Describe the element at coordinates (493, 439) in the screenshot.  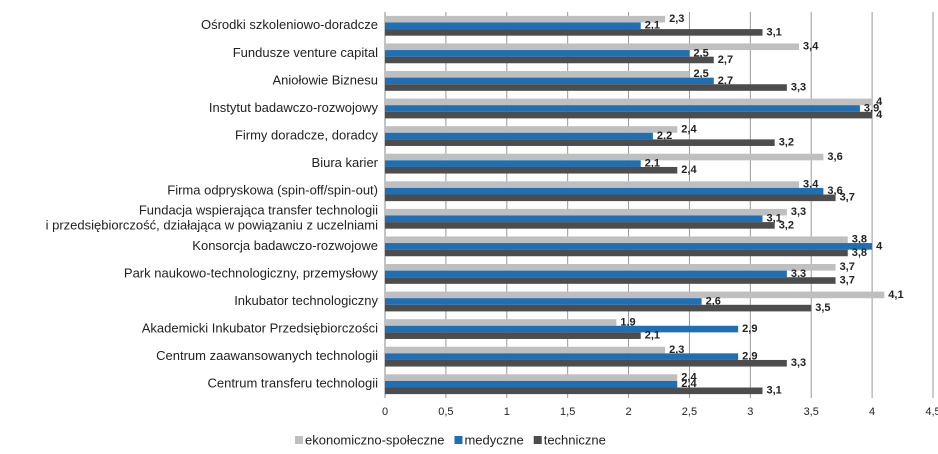
I see `legend-label: medyczne` at that location.